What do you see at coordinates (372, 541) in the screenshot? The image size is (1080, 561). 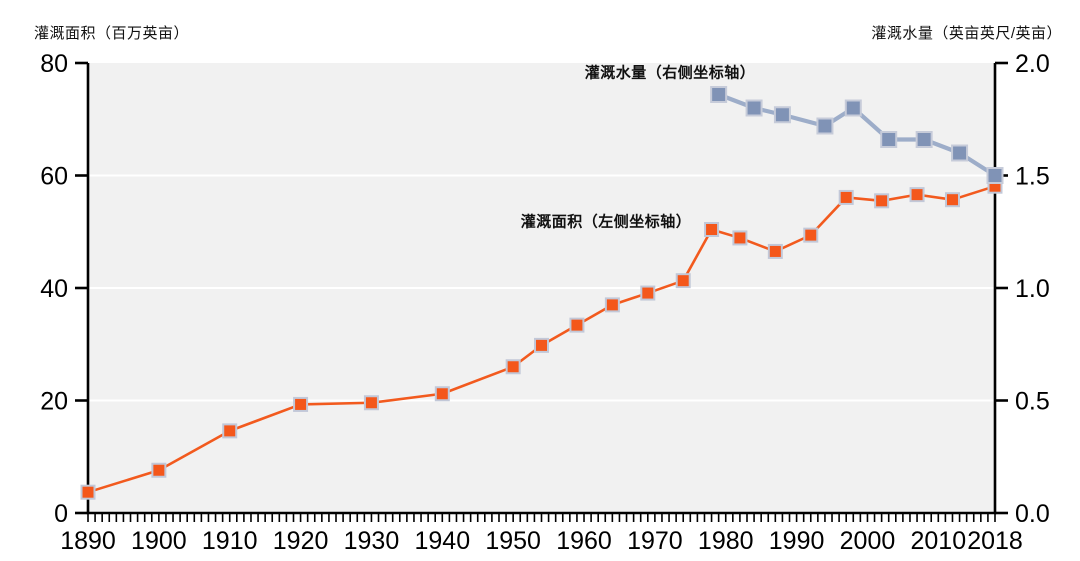 I see `x-axis-tick-label: 1930` at bounding box center [372, 541].